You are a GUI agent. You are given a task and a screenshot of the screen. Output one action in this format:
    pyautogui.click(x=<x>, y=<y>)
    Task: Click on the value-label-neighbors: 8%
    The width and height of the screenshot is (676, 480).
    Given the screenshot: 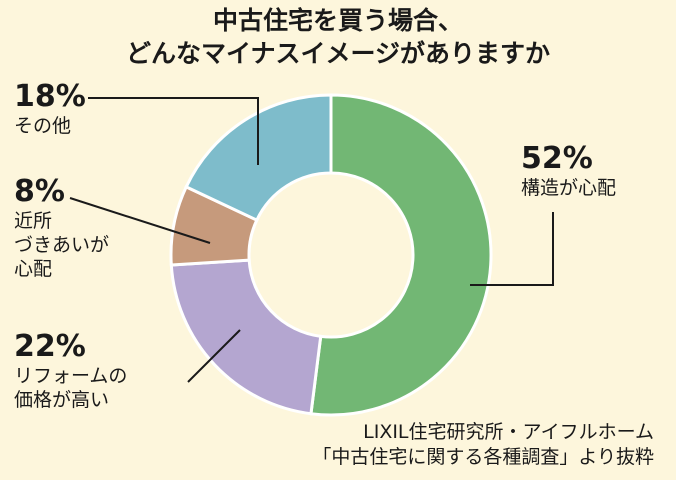 What is the action you would take?
    pyautogui.click(x=39, y=191)
    